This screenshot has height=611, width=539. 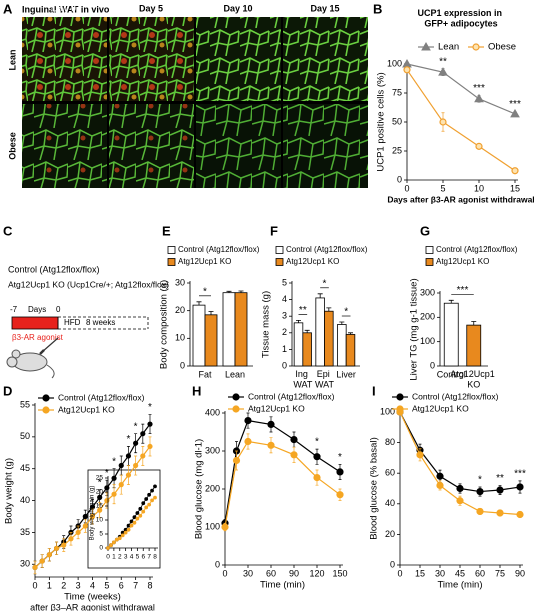 What do you see at coordinates (414, 329) in the screenshot?
I see `y-axis-label: Liver TG (mg g-1 tissue)` at bounding box center [414, 329].